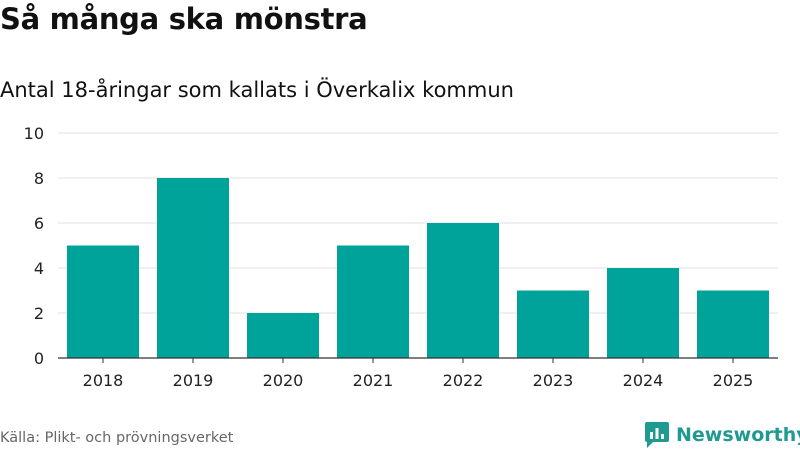 The width and height of the screenshot is (800, 450). What do you see at coordinates (193, 268) in the screenshot?
I see `bar-2019` at bounding box center [193, 268].